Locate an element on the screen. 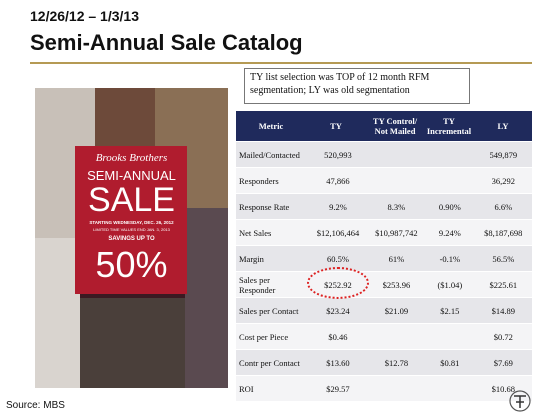 Image resolution: width=560 pixels, height=420 pixels. title-rule is located at coordinates (281, 63).